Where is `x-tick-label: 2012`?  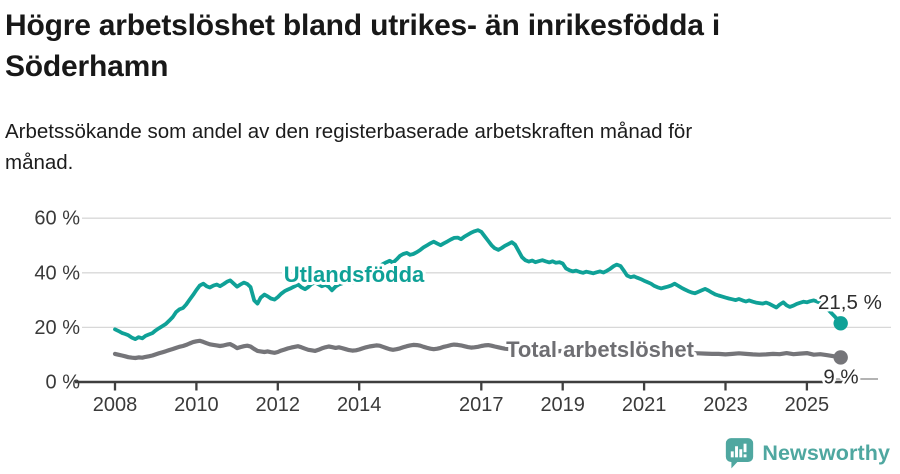
x-tick-label: 2012 is located at coordinates (278, 405).